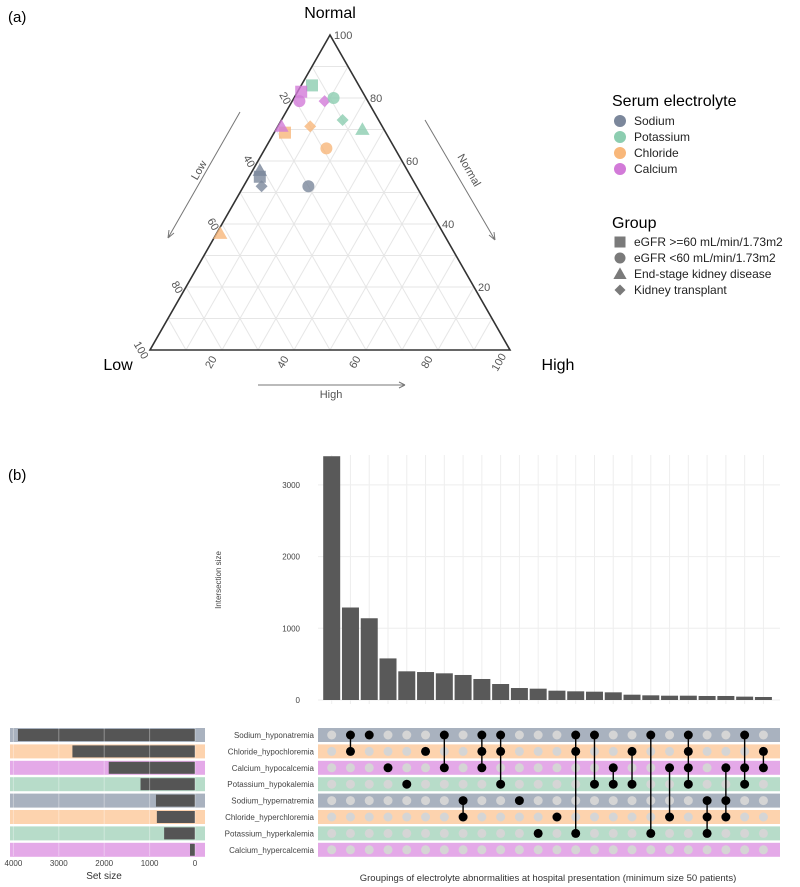 The image size is (800, 887). What do you see at coordinates (326, 148) in the screenshot?
I see `data-point-chloride-circle` at bounding box center [326, 148].